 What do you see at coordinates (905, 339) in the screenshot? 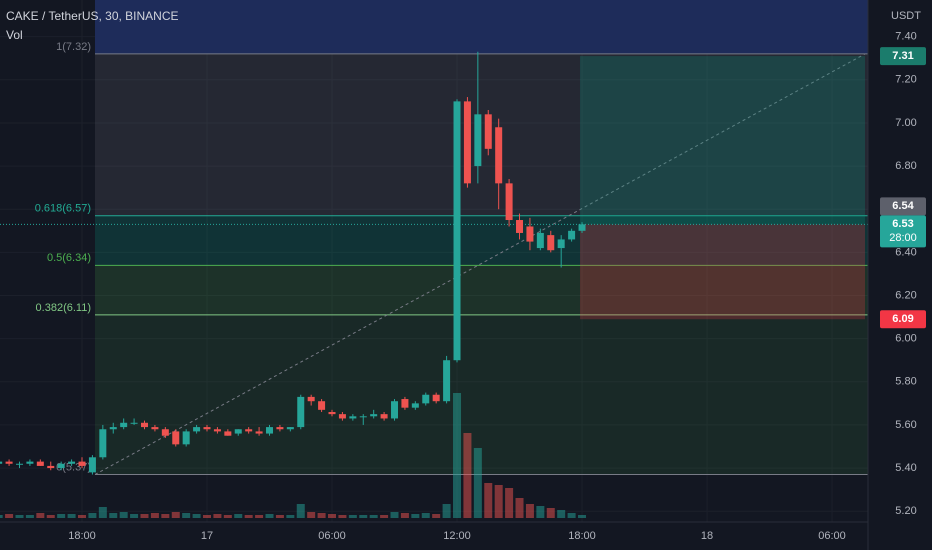
I see `y-tick-label: 6.00` at bounding box center [905, 339].